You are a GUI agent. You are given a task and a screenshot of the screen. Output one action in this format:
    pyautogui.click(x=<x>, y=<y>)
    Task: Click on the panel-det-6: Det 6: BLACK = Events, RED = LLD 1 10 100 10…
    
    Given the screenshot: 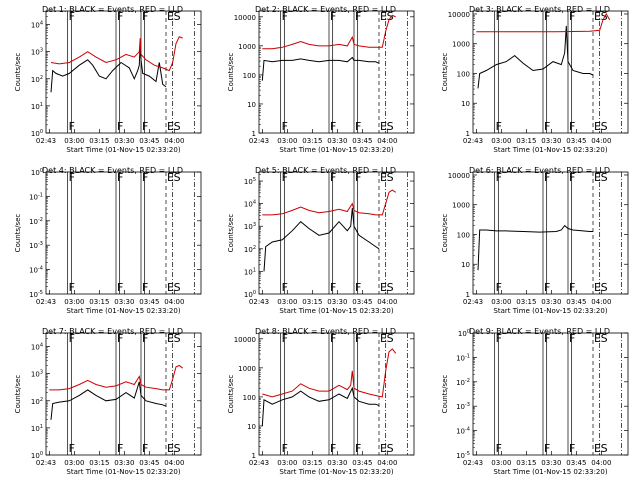 What is the action you would take?
    pyautogui.click(x=535, y=240)
    